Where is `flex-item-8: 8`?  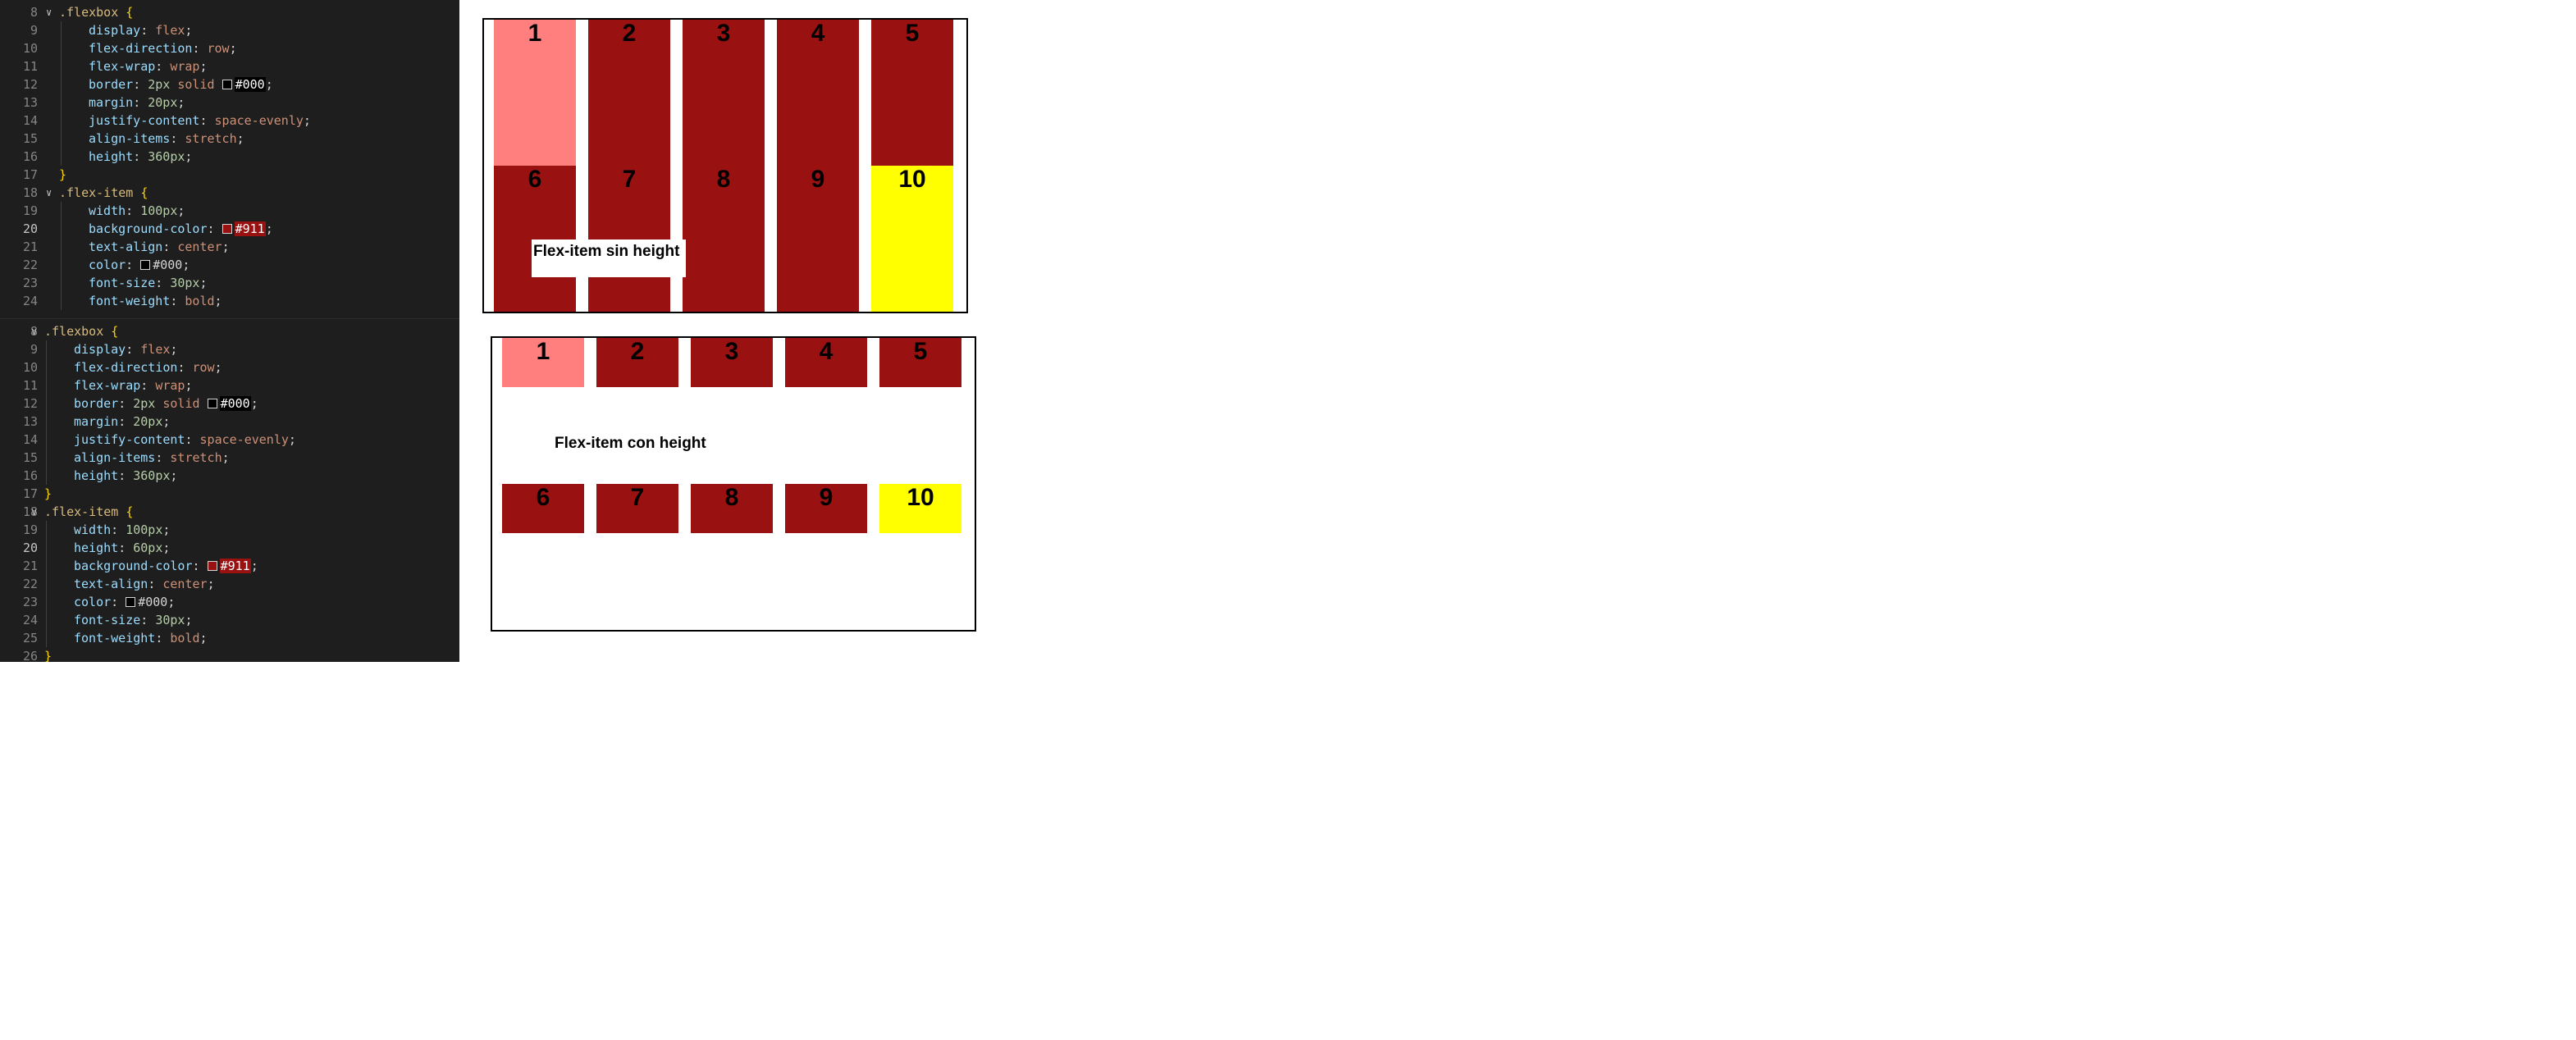 flex-item-8: 8 is located at coordinates (724, 239).